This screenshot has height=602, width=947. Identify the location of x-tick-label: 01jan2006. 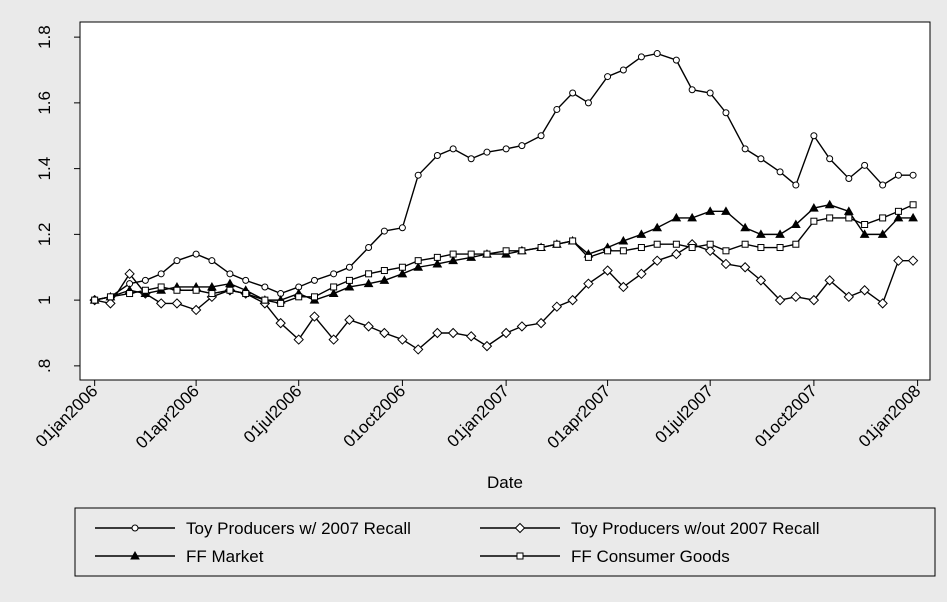
(67, 416).